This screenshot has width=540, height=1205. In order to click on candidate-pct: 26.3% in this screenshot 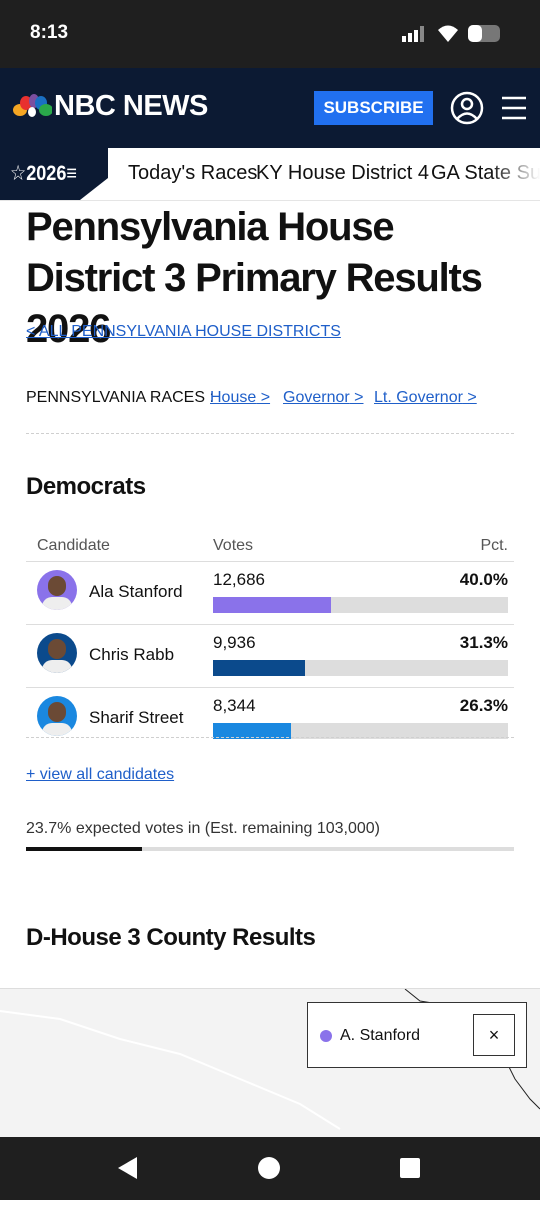, I will do `click(483, 705)`.